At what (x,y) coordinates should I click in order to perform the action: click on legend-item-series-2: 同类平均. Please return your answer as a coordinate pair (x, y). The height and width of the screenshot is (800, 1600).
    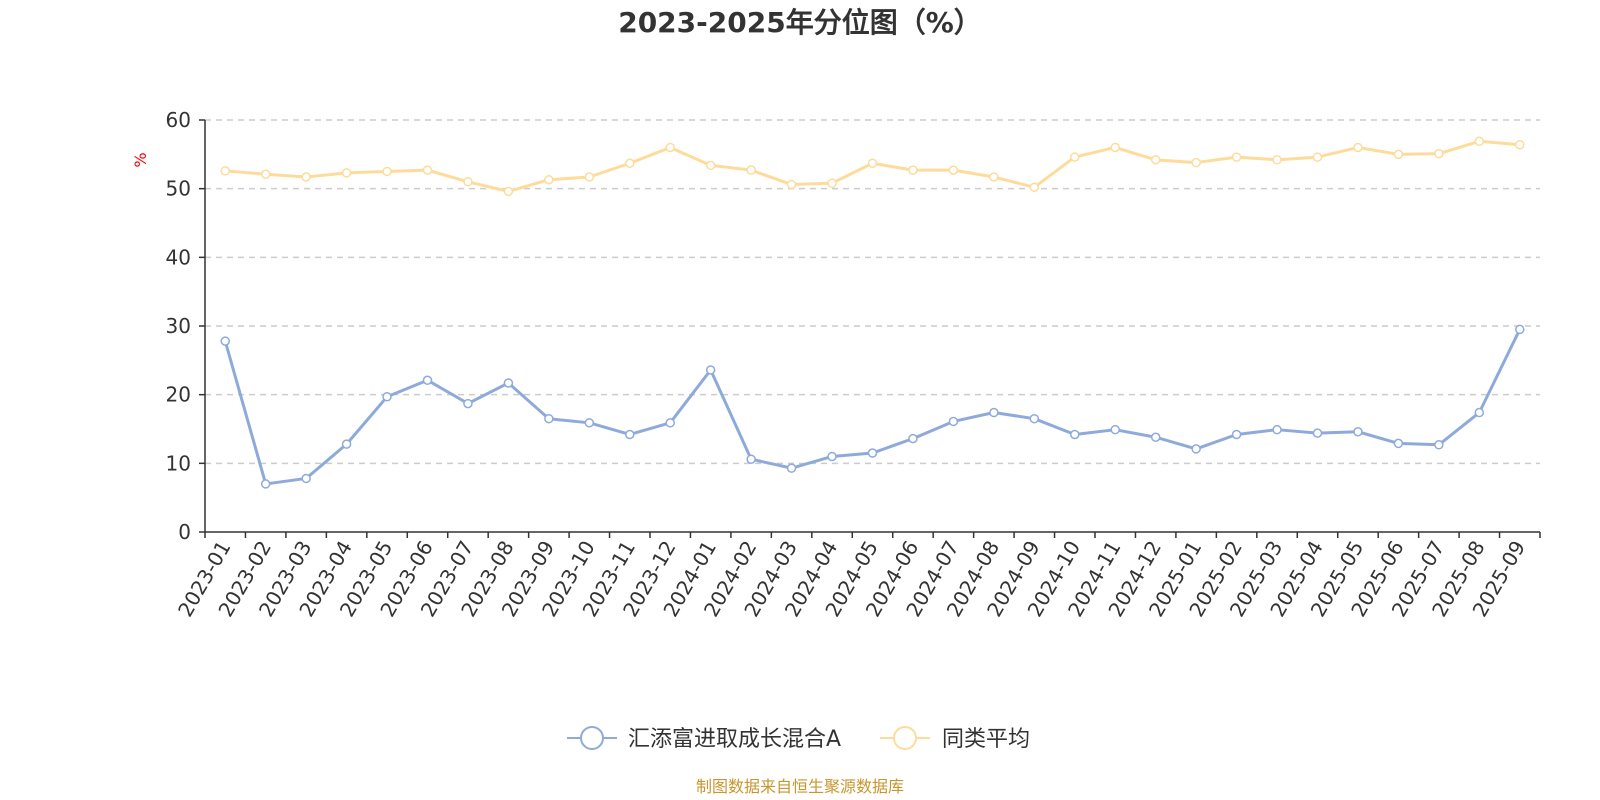
    Looking at the image, I should click on (955, 739).